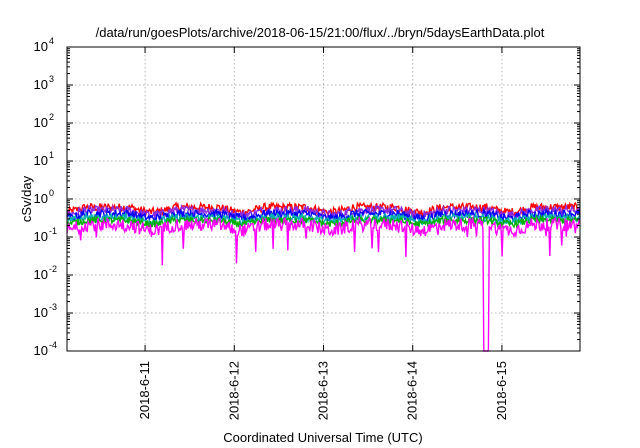 This screenshot has width=640, height=448. Describe the element at coordinates (26, 198) in the screenshot. I see `y-axis-label: cSv/day` at that location.